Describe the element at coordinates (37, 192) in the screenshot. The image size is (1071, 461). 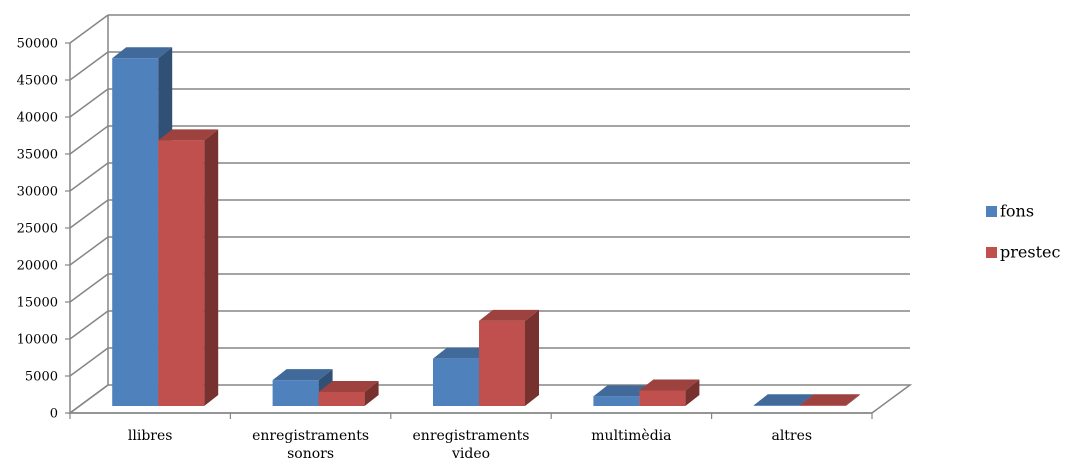
I see `y-tick-label: 30000` at that location.